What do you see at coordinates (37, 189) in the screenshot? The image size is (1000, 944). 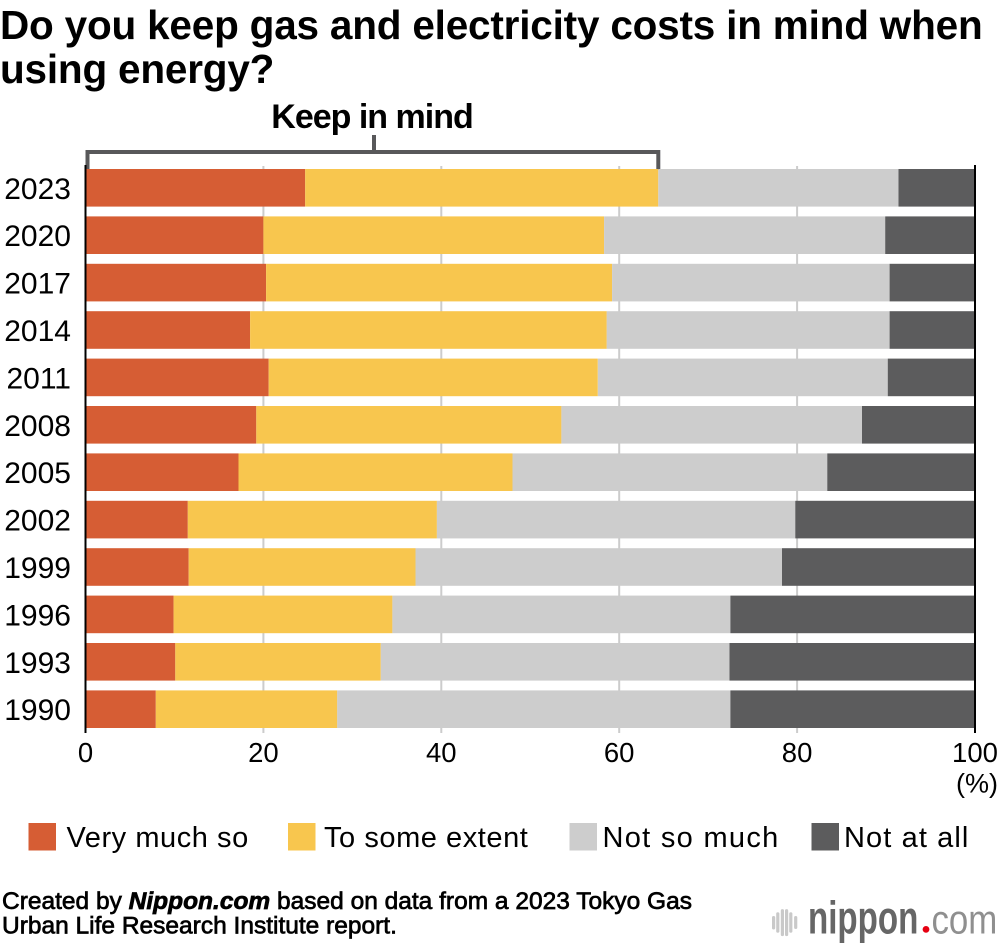 I see `svg-text: 2023` at bounding box center [37, 189].